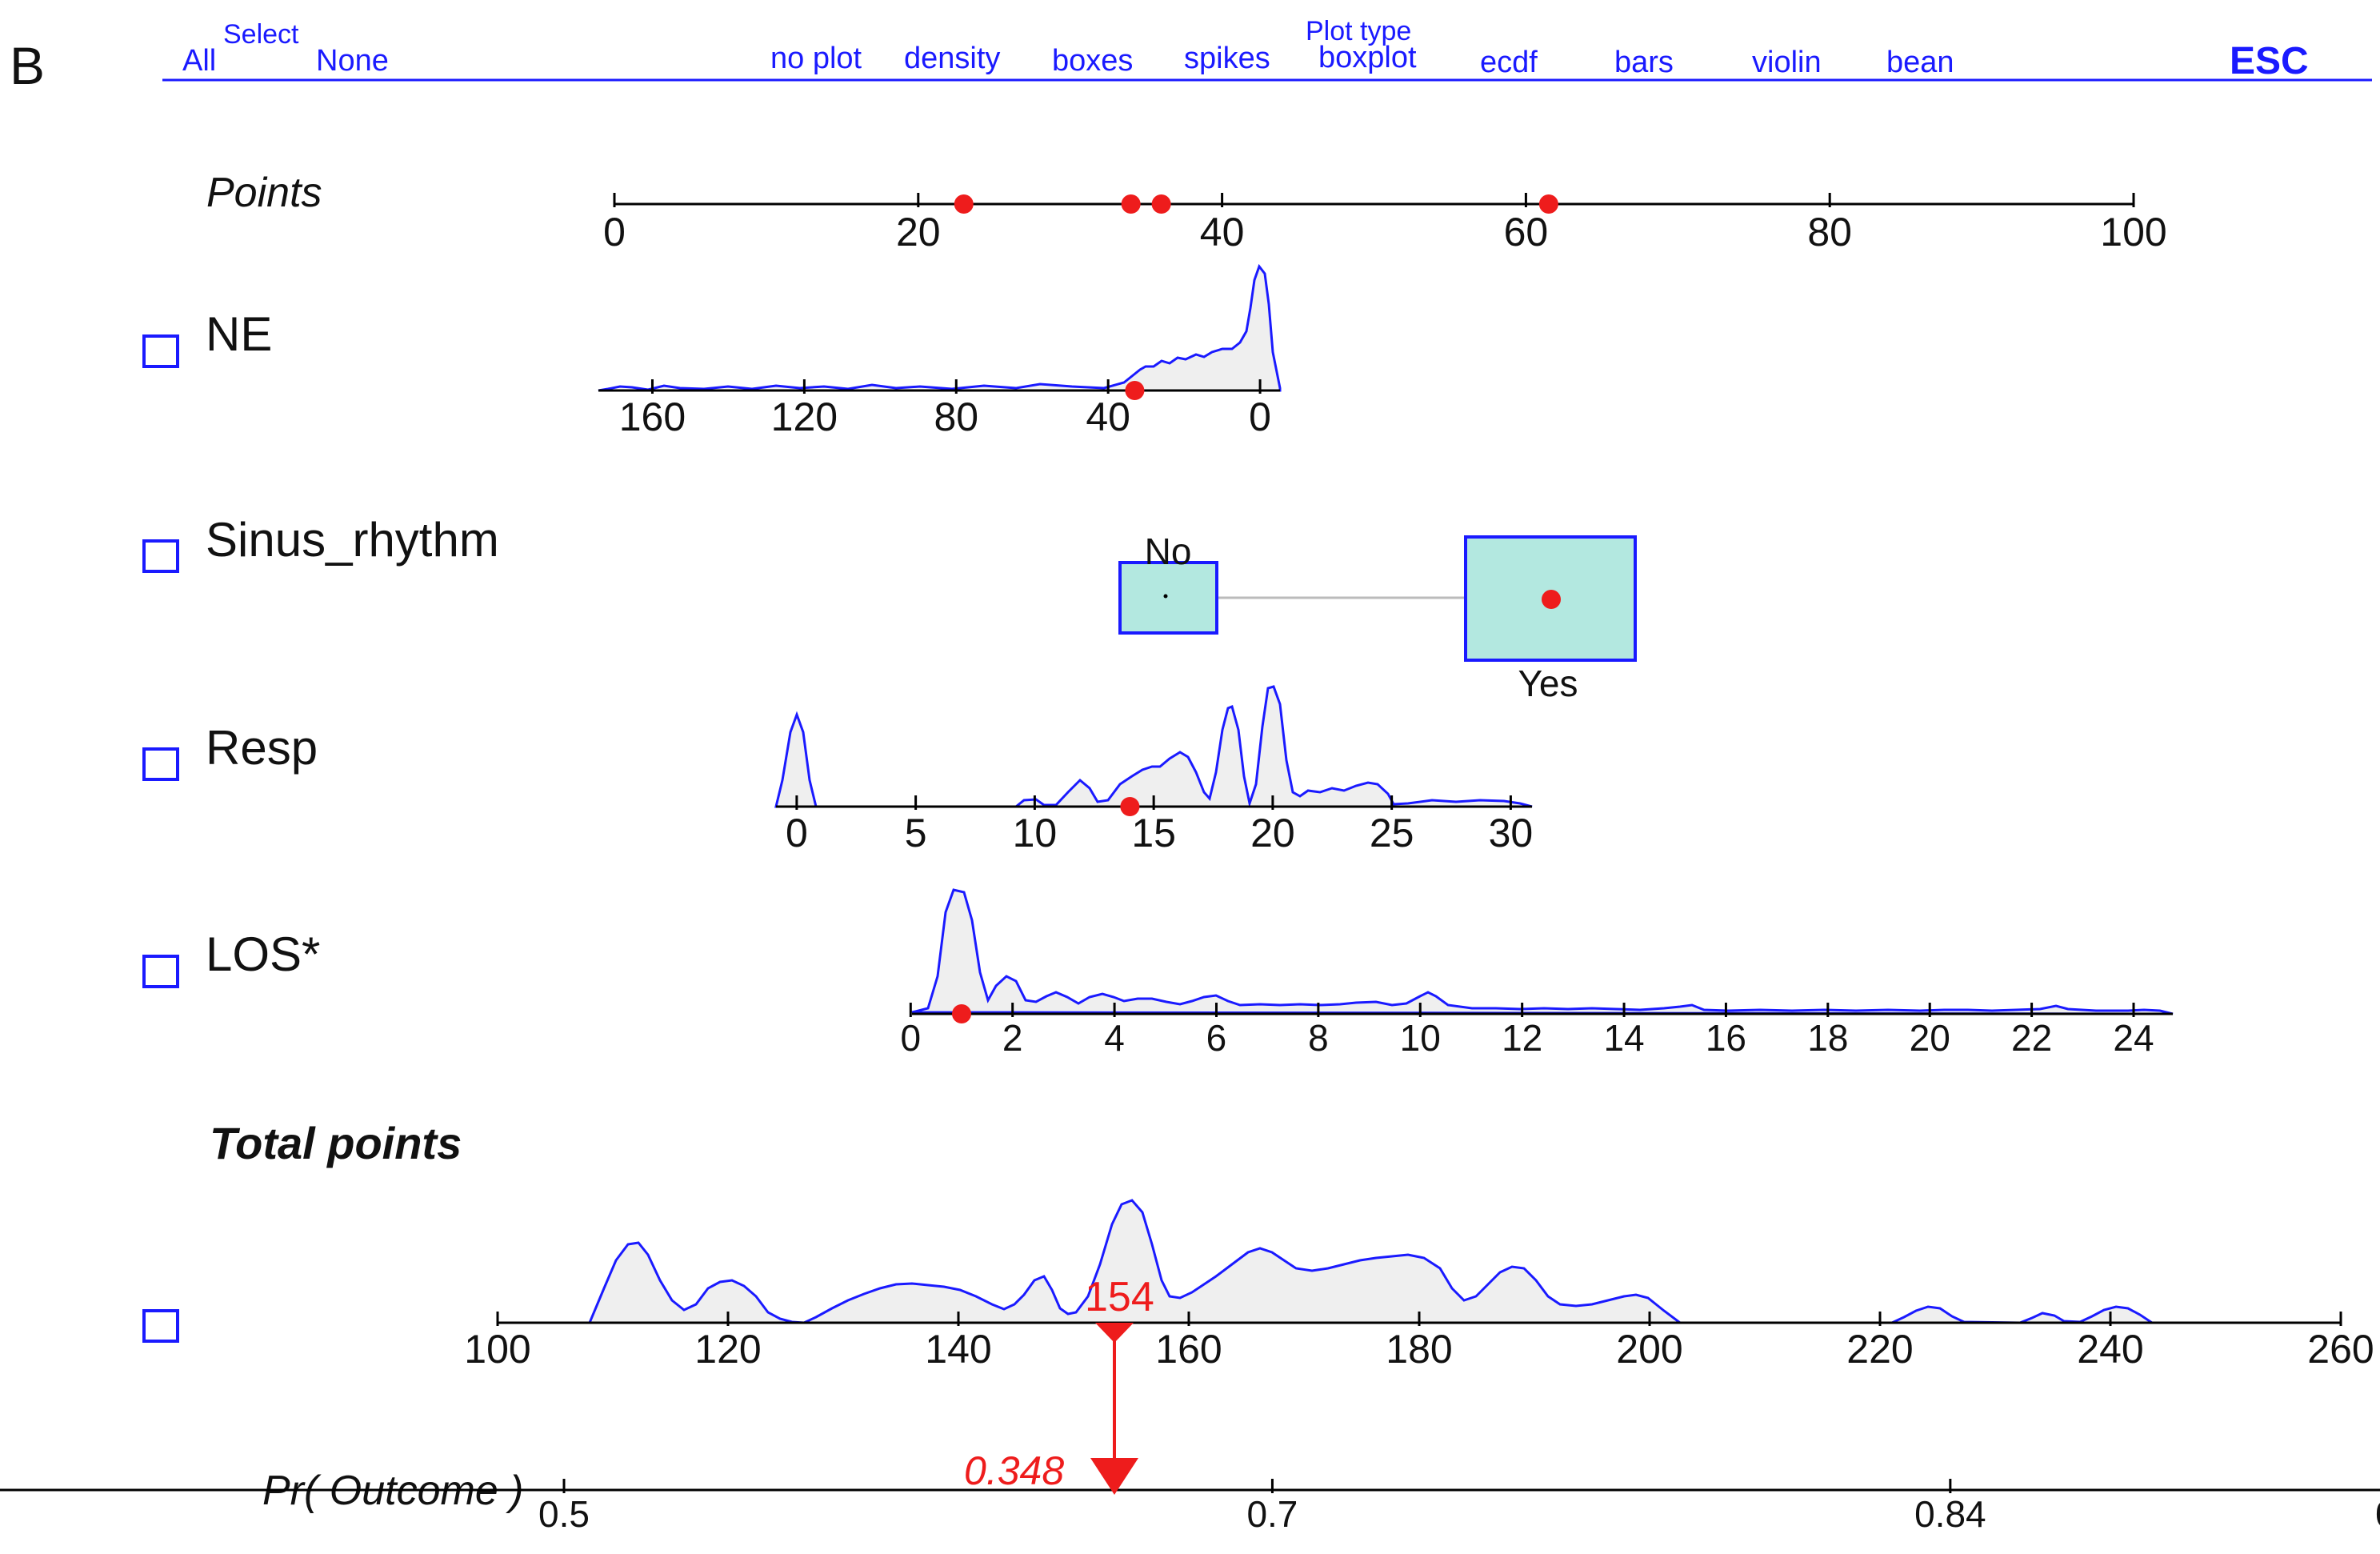 The height and width of the screenshot is (1554, 2380). What do you see at coordinates (1371, 1261) in the screenshot?
I see `total-points-density` at bounding box center [1371, 1261].